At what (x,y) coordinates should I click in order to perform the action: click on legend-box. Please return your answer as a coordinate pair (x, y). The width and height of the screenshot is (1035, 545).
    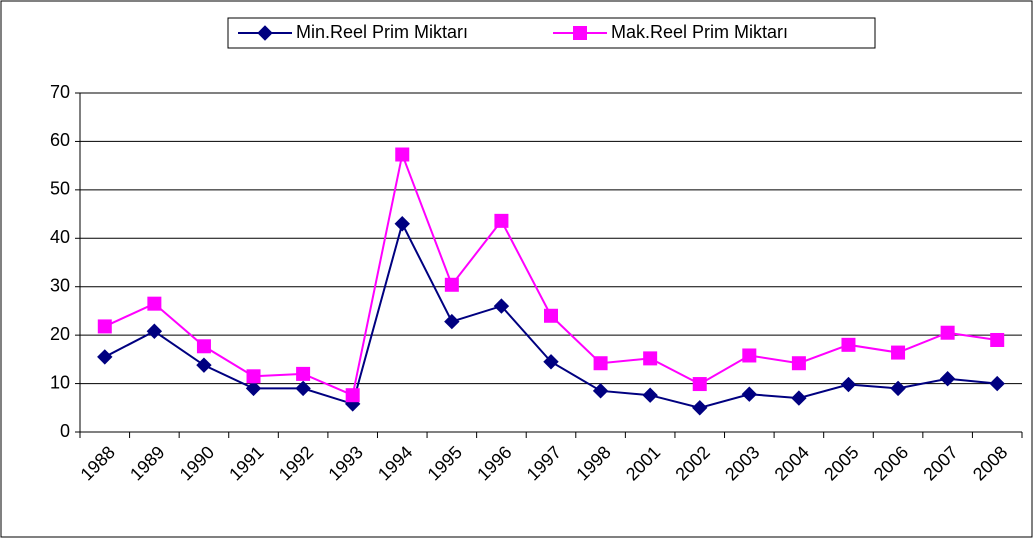
    Looking at the image, I should click on (551, 33).